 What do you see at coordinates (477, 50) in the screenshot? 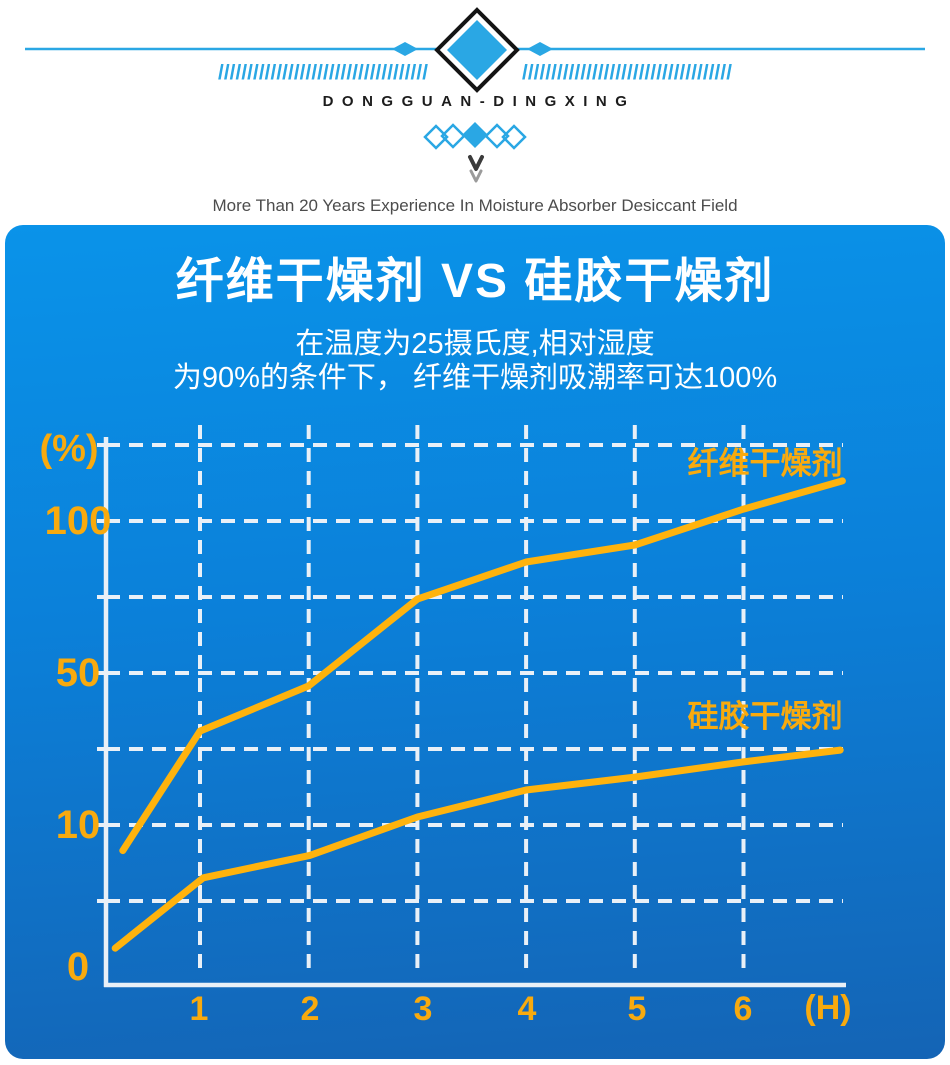
I see `logo-diamond-fill-icon` at bounding box center [477, 50].